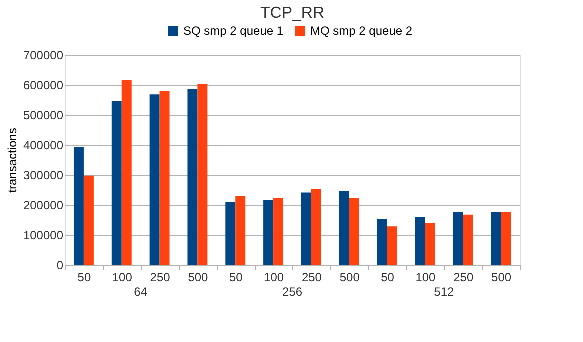 This screenshot has height=342, width=583. I want to click on y-tick-label: 500000, so click(43, 115).